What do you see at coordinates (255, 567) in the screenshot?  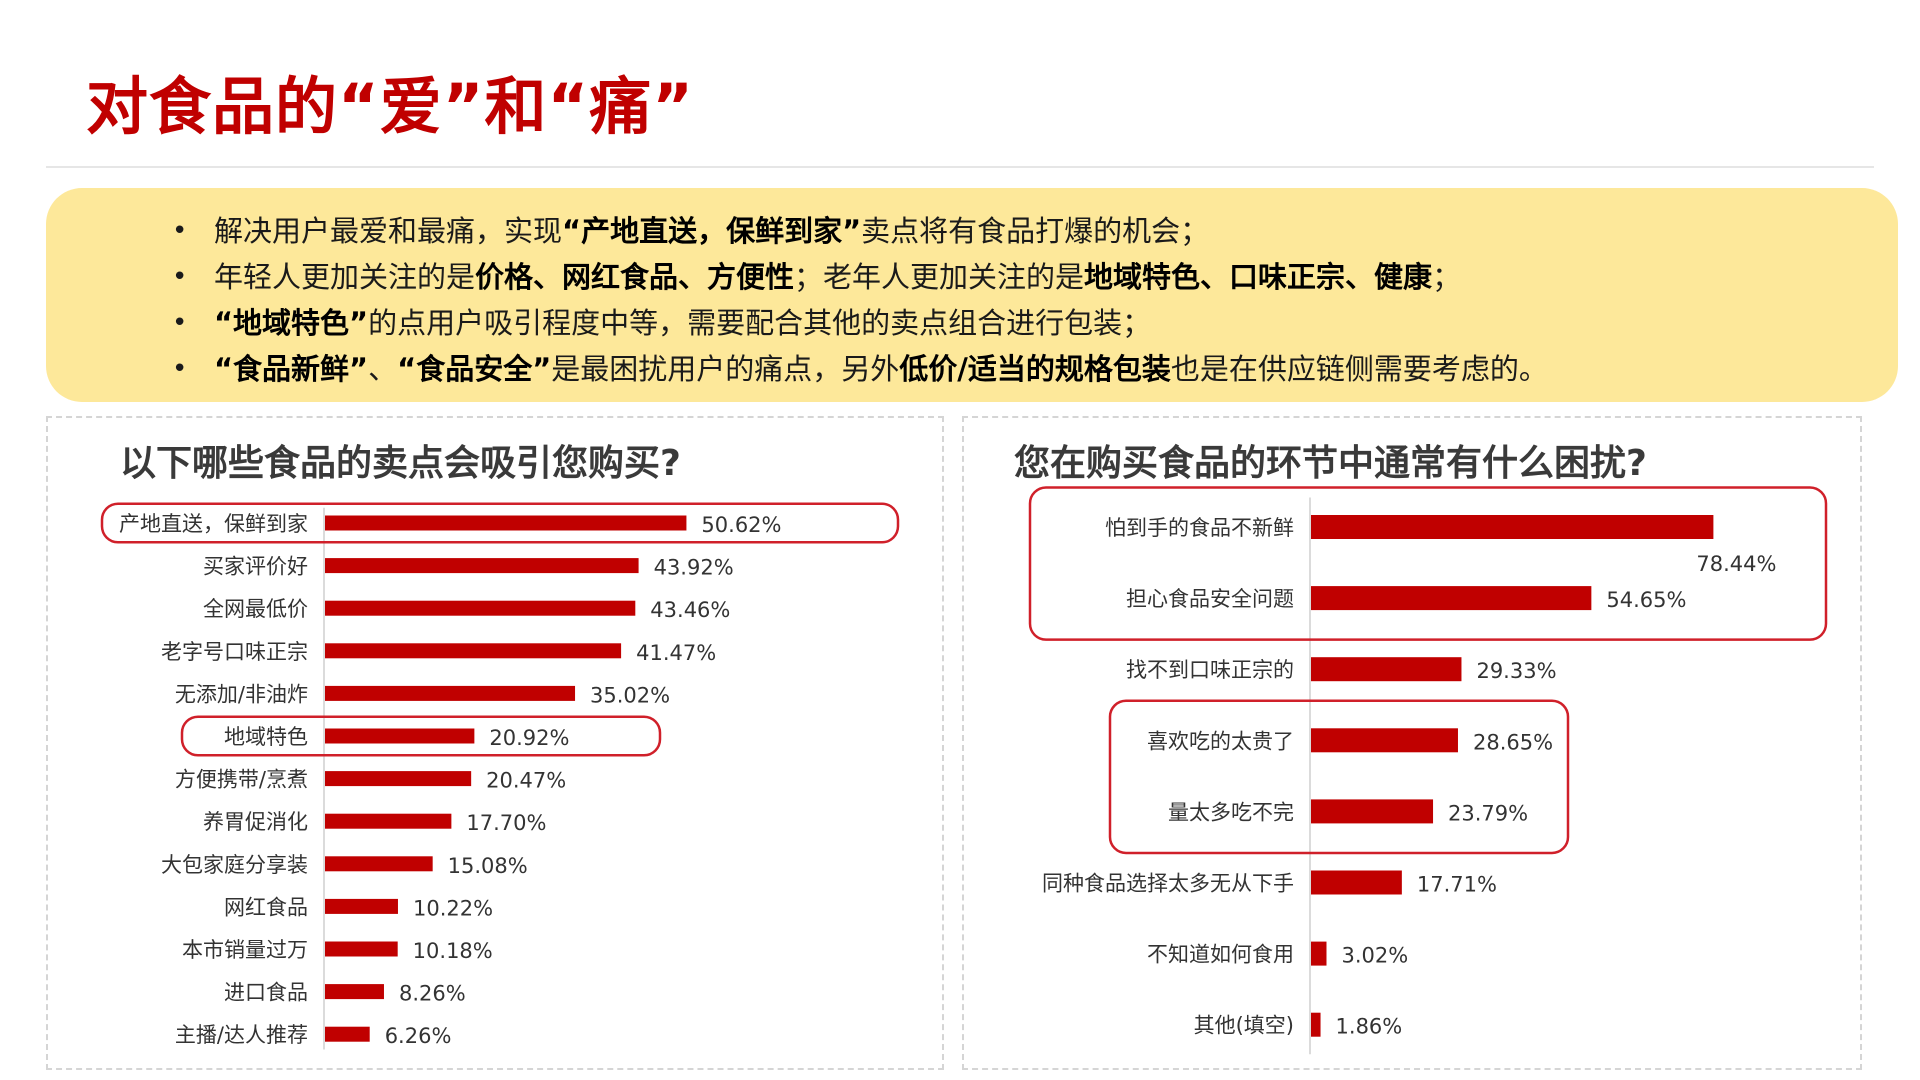 I see `category-label: 买家评价好` at bounding box center [255, 567].